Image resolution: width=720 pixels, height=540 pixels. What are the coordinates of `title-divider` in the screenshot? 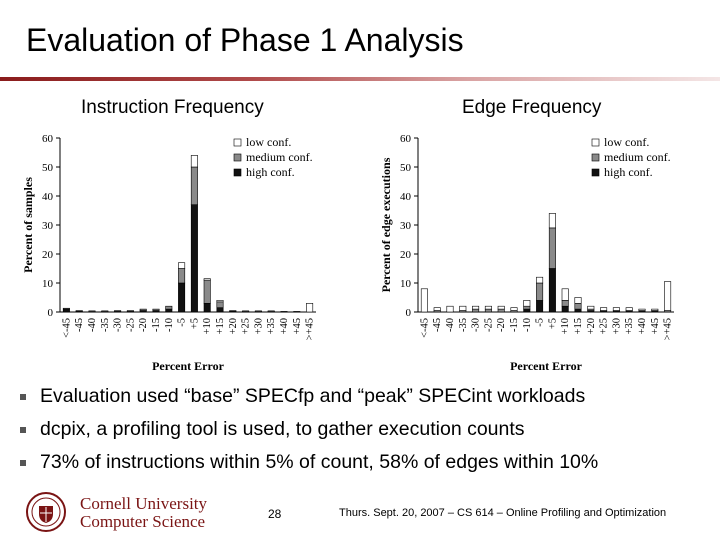 It's located at (360, 79).